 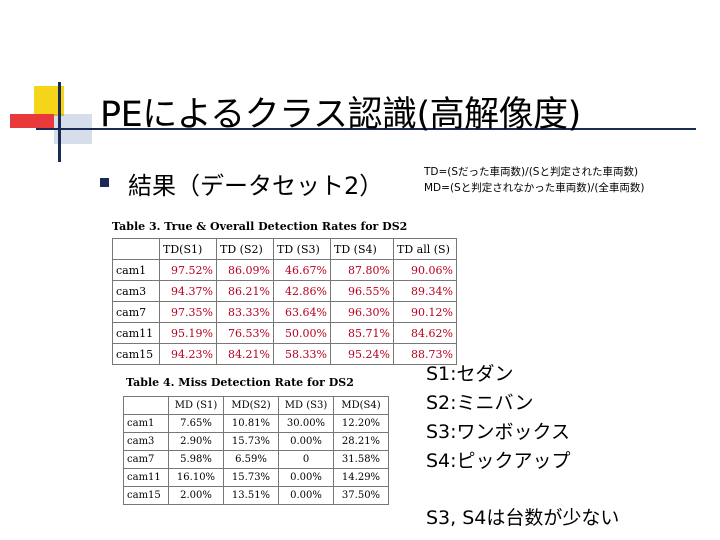 I want to click on slide-title: PEによるクラス認識(高解像度), so click(x=340, y=115).